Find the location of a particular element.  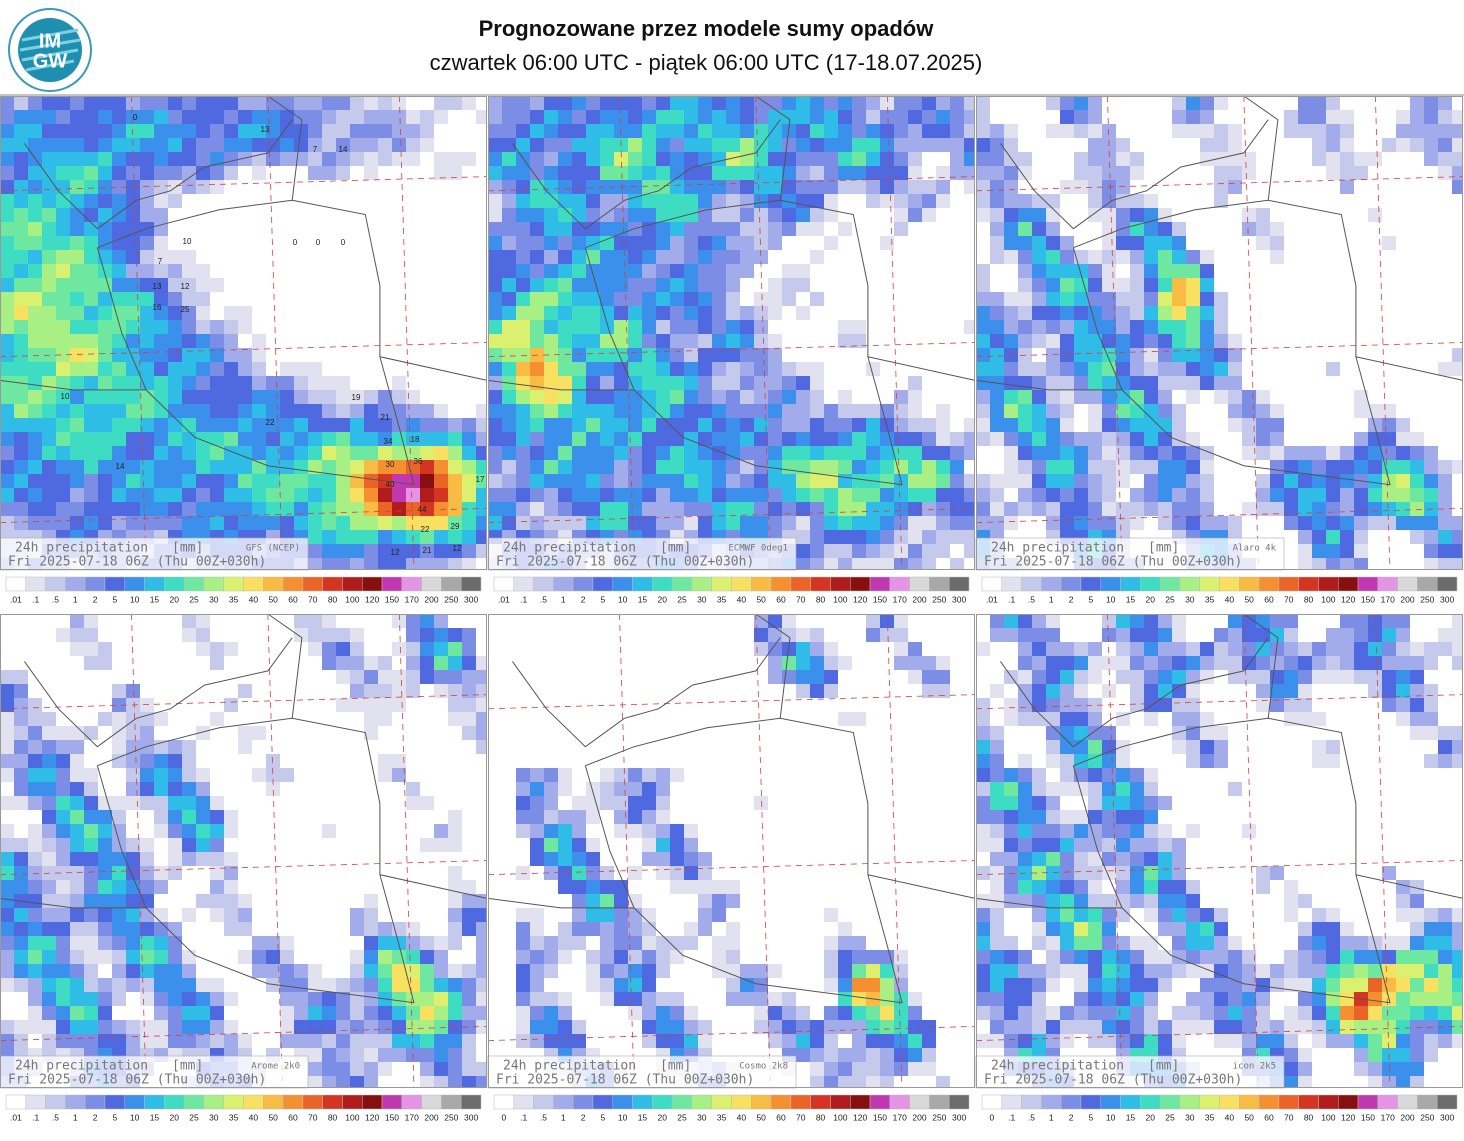

border is located at coordinates (1049, 903).